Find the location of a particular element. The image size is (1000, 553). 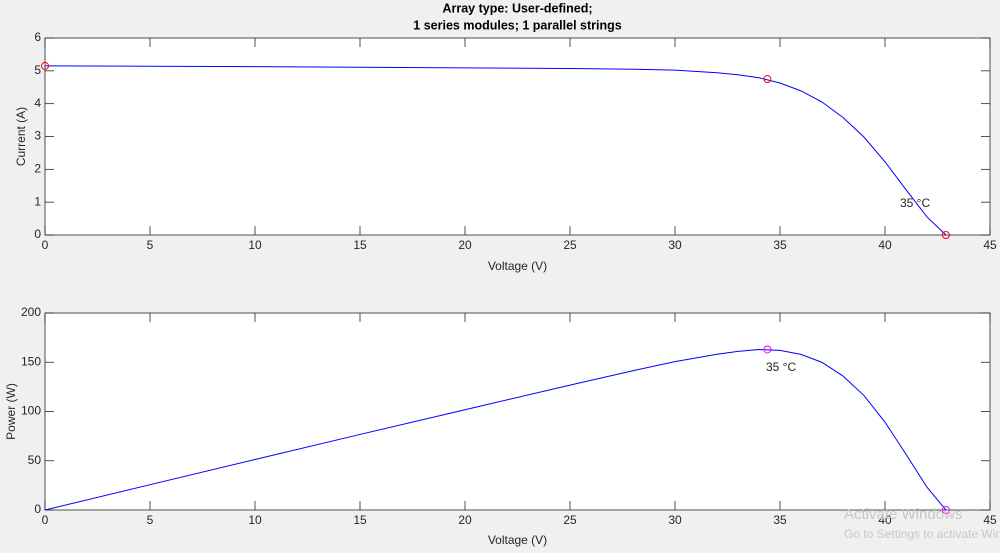

watermark: Activate Windows is located at coordinates (903, 514).